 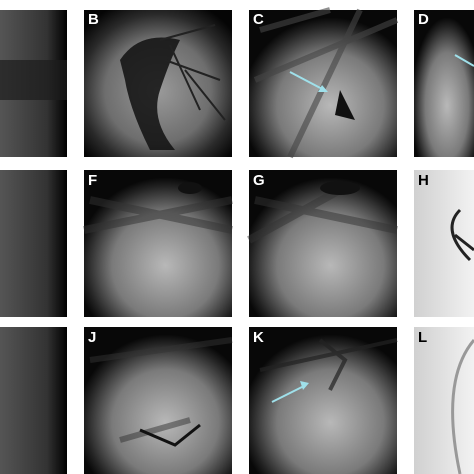 I want to click on panel-label: J, so click(x=92, y=337).